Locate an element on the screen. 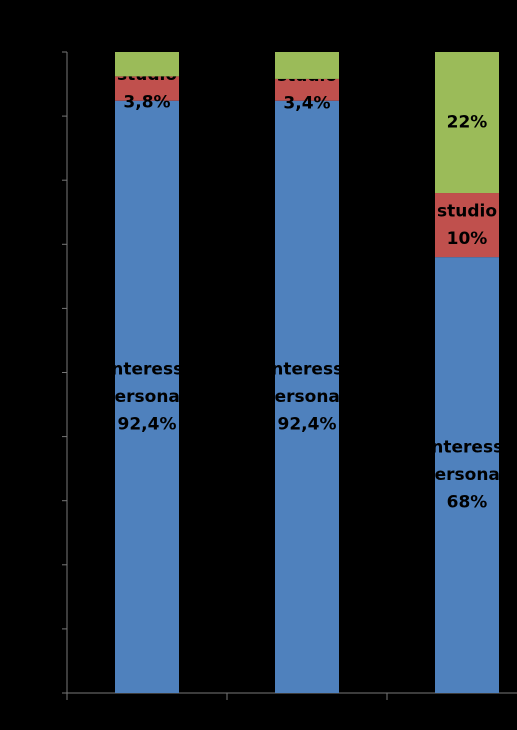 The image size is (517, 730). data-label: 10% is located at coordinates (467, 239).